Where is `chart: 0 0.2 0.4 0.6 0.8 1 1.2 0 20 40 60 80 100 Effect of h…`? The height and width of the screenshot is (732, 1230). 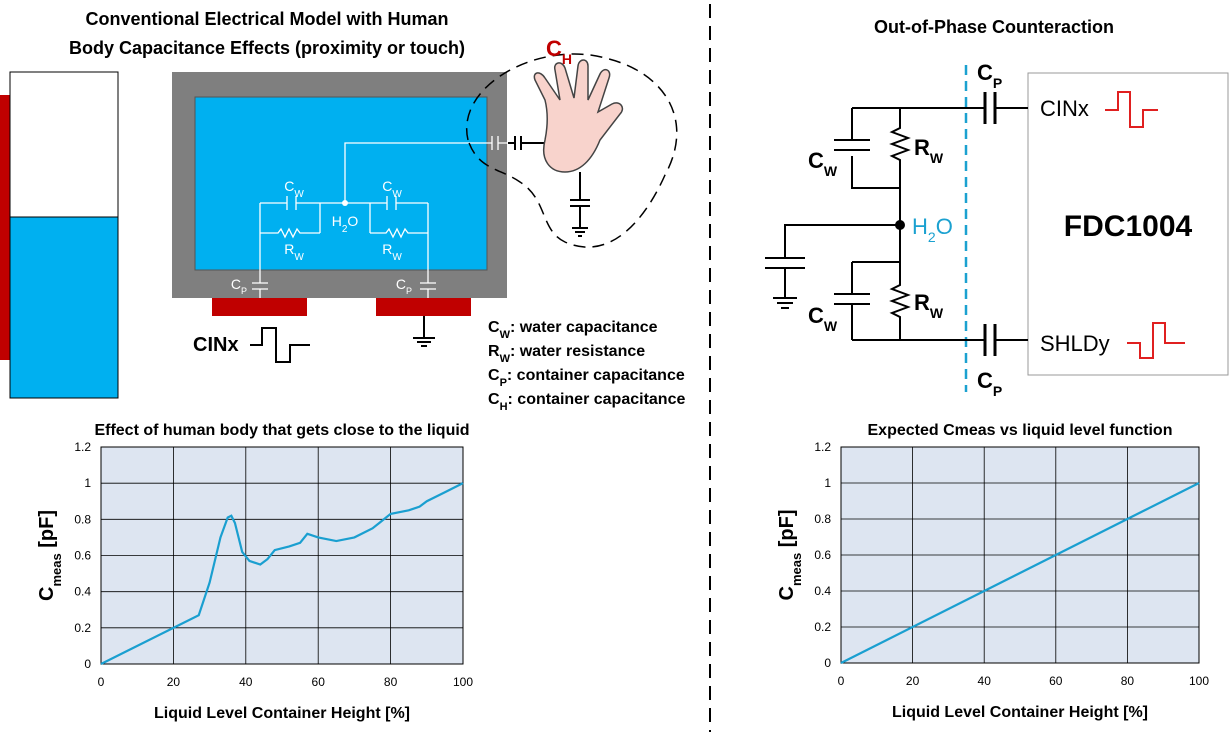
chart: 0 0.2 0.4 0.6 0.8 1 1.2 0 20 40 60 80 100 Effect of h… is located at coordinates (254, 572).